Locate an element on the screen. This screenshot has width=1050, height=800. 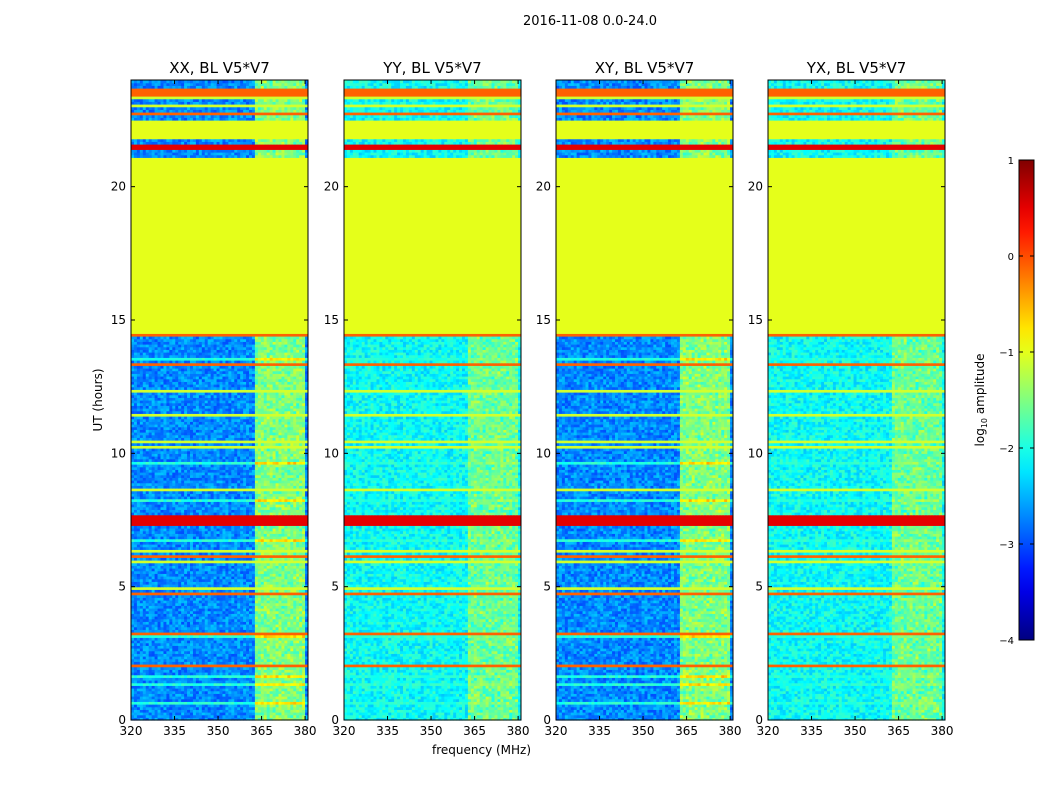
colorbar-gradient is located at coordinates (1026, 400).